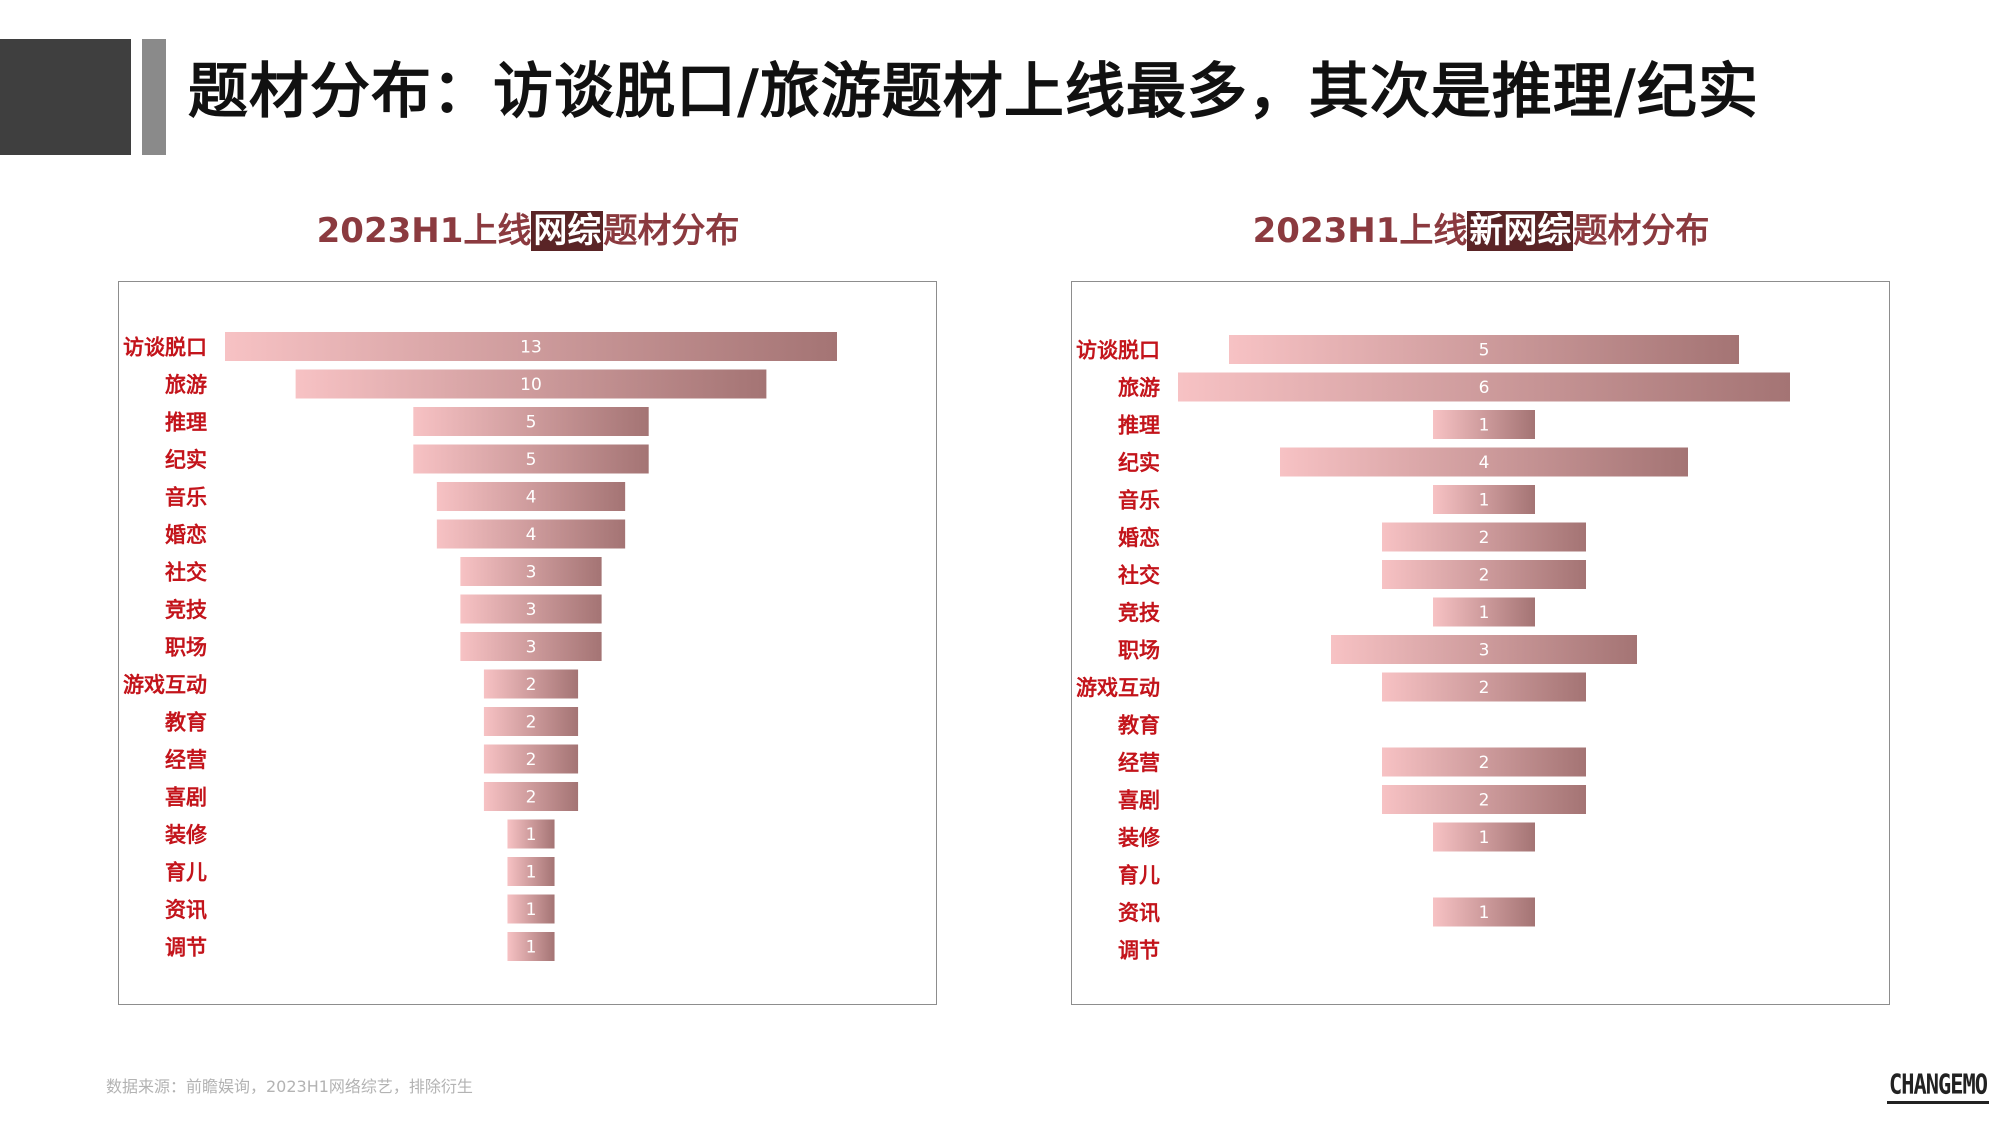 The width and height of the screenshot is (2000, 1125). Describe the element at coordinates (1641, 231) in the screenshot. I see `chart-title-2-after: 题材分布` at that location.